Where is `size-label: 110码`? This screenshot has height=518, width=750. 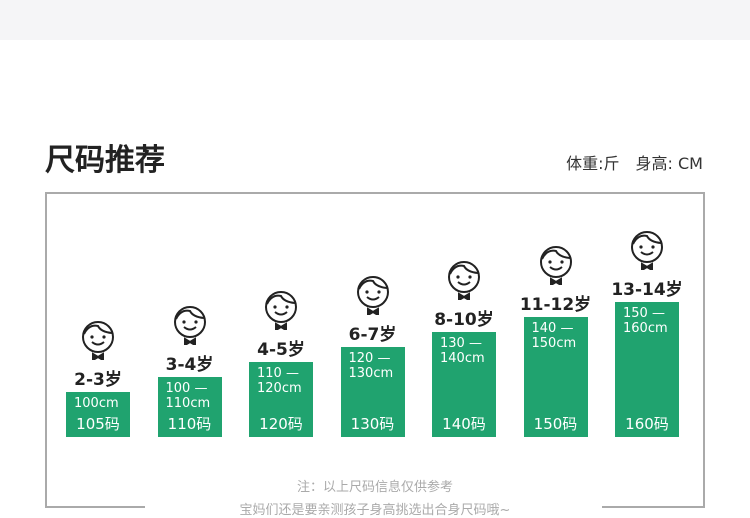 size-label: 110码 is located at coordinates (189, 424).